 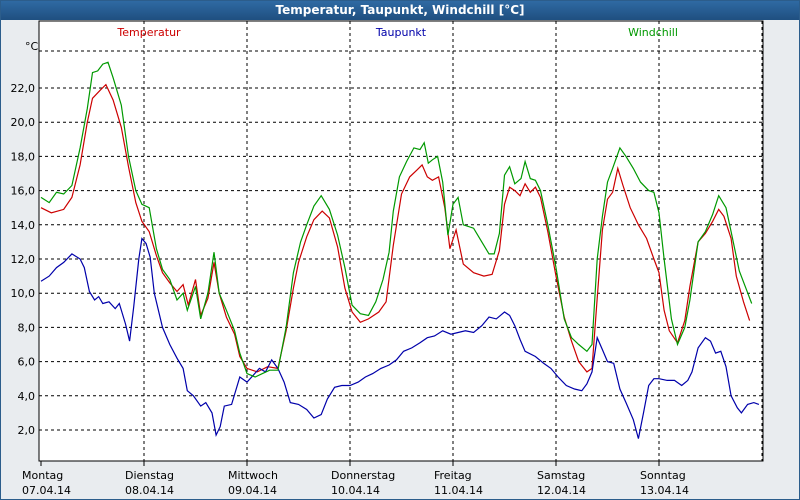 I want to click on x-tick-day: Montag, so click(x=42, y=475).